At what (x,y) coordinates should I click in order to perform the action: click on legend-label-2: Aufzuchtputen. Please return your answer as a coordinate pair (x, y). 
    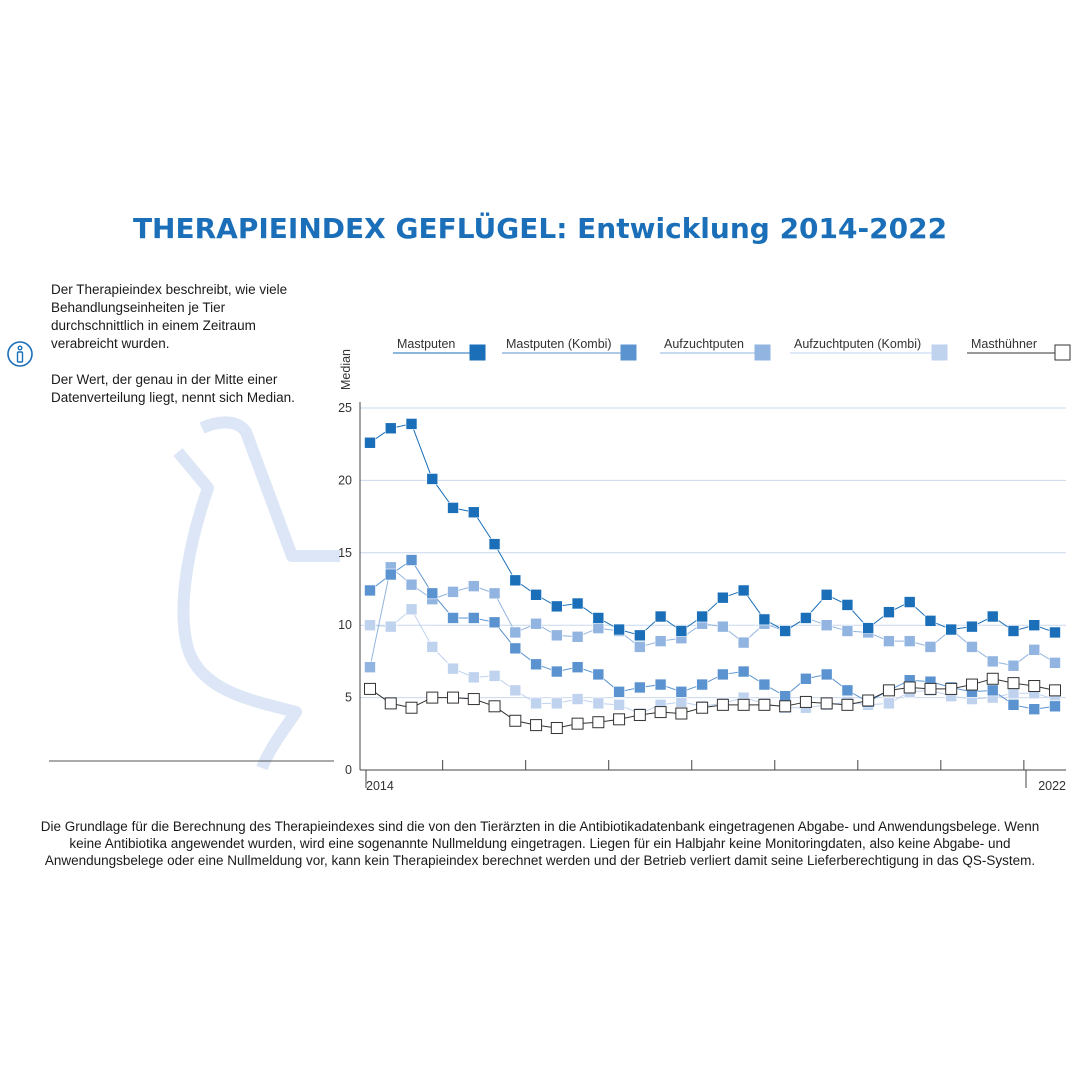
    Looking at the image, I should click on (704, 344).